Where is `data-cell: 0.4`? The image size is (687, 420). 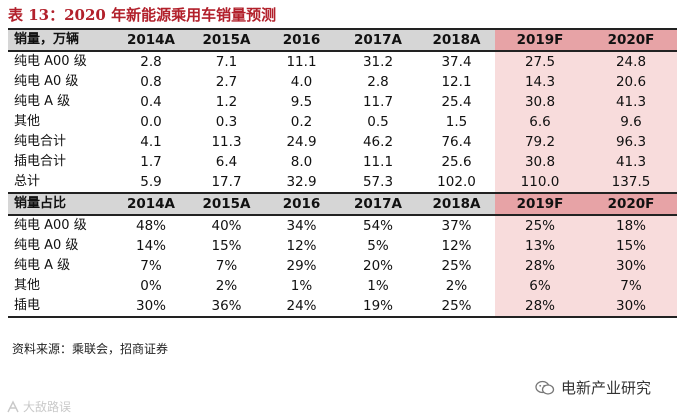
data-cell: 0.4 is located at coordinates (151, 102).